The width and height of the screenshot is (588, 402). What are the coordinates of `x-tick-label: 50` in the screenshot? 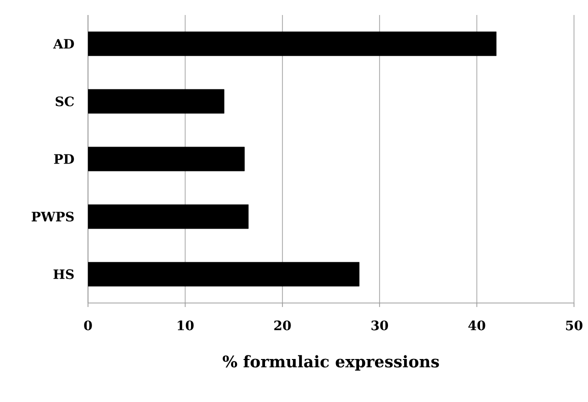 It's located at (574, 325).